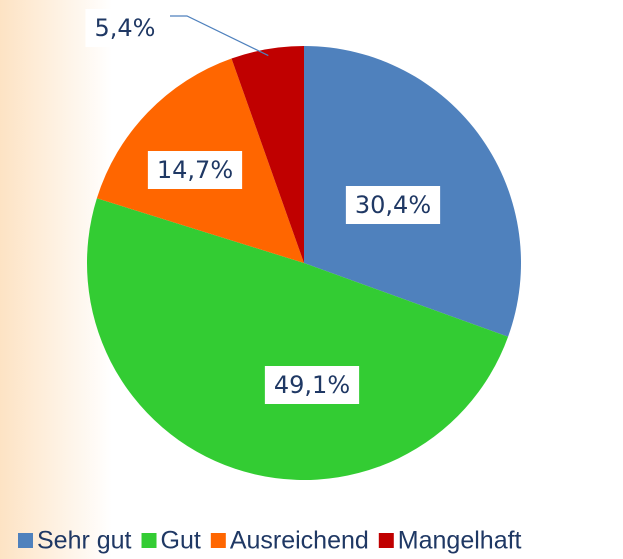  Describe the element at coordinates (460, 541) in the screenshot. I see `legend-label: Mangelhaft` at that location.